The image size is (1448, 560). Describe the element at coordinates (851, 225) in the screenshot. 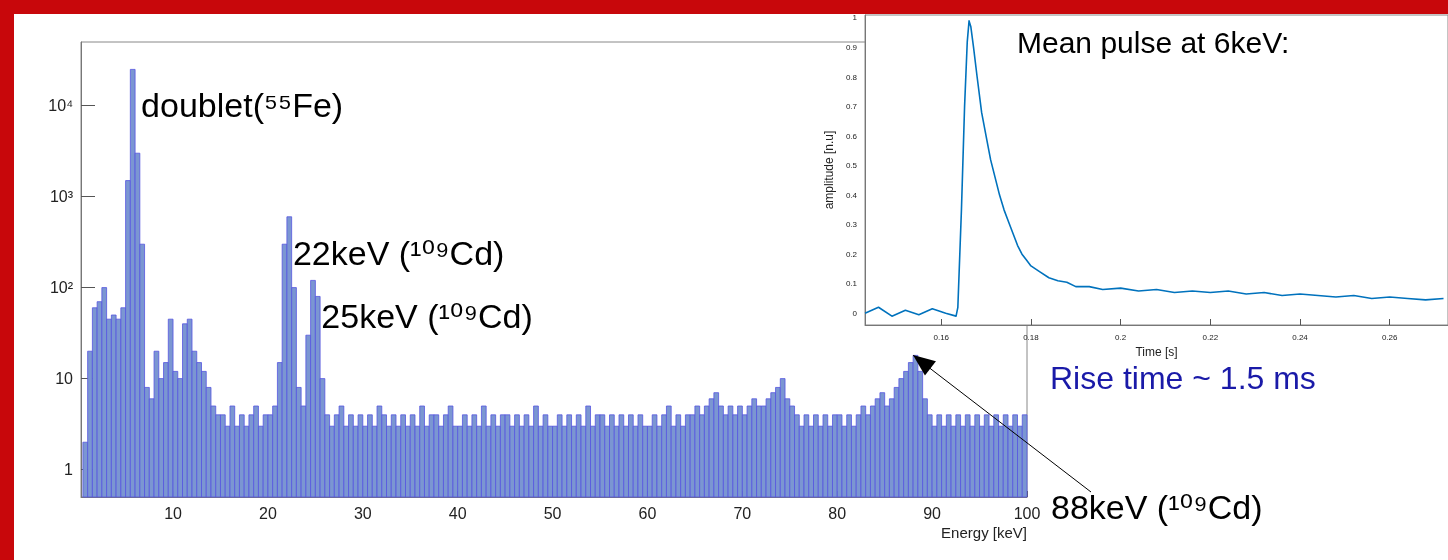

I see `y-tick-label: 0.3` at that location.